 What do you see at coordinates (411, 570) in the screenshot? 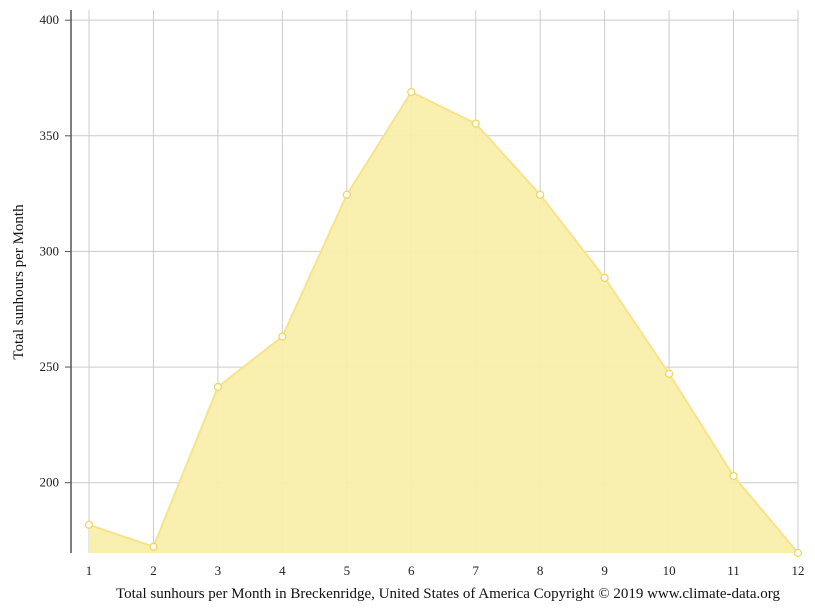
I see `x-tick-label: 6` at bounding box center [411, 570].